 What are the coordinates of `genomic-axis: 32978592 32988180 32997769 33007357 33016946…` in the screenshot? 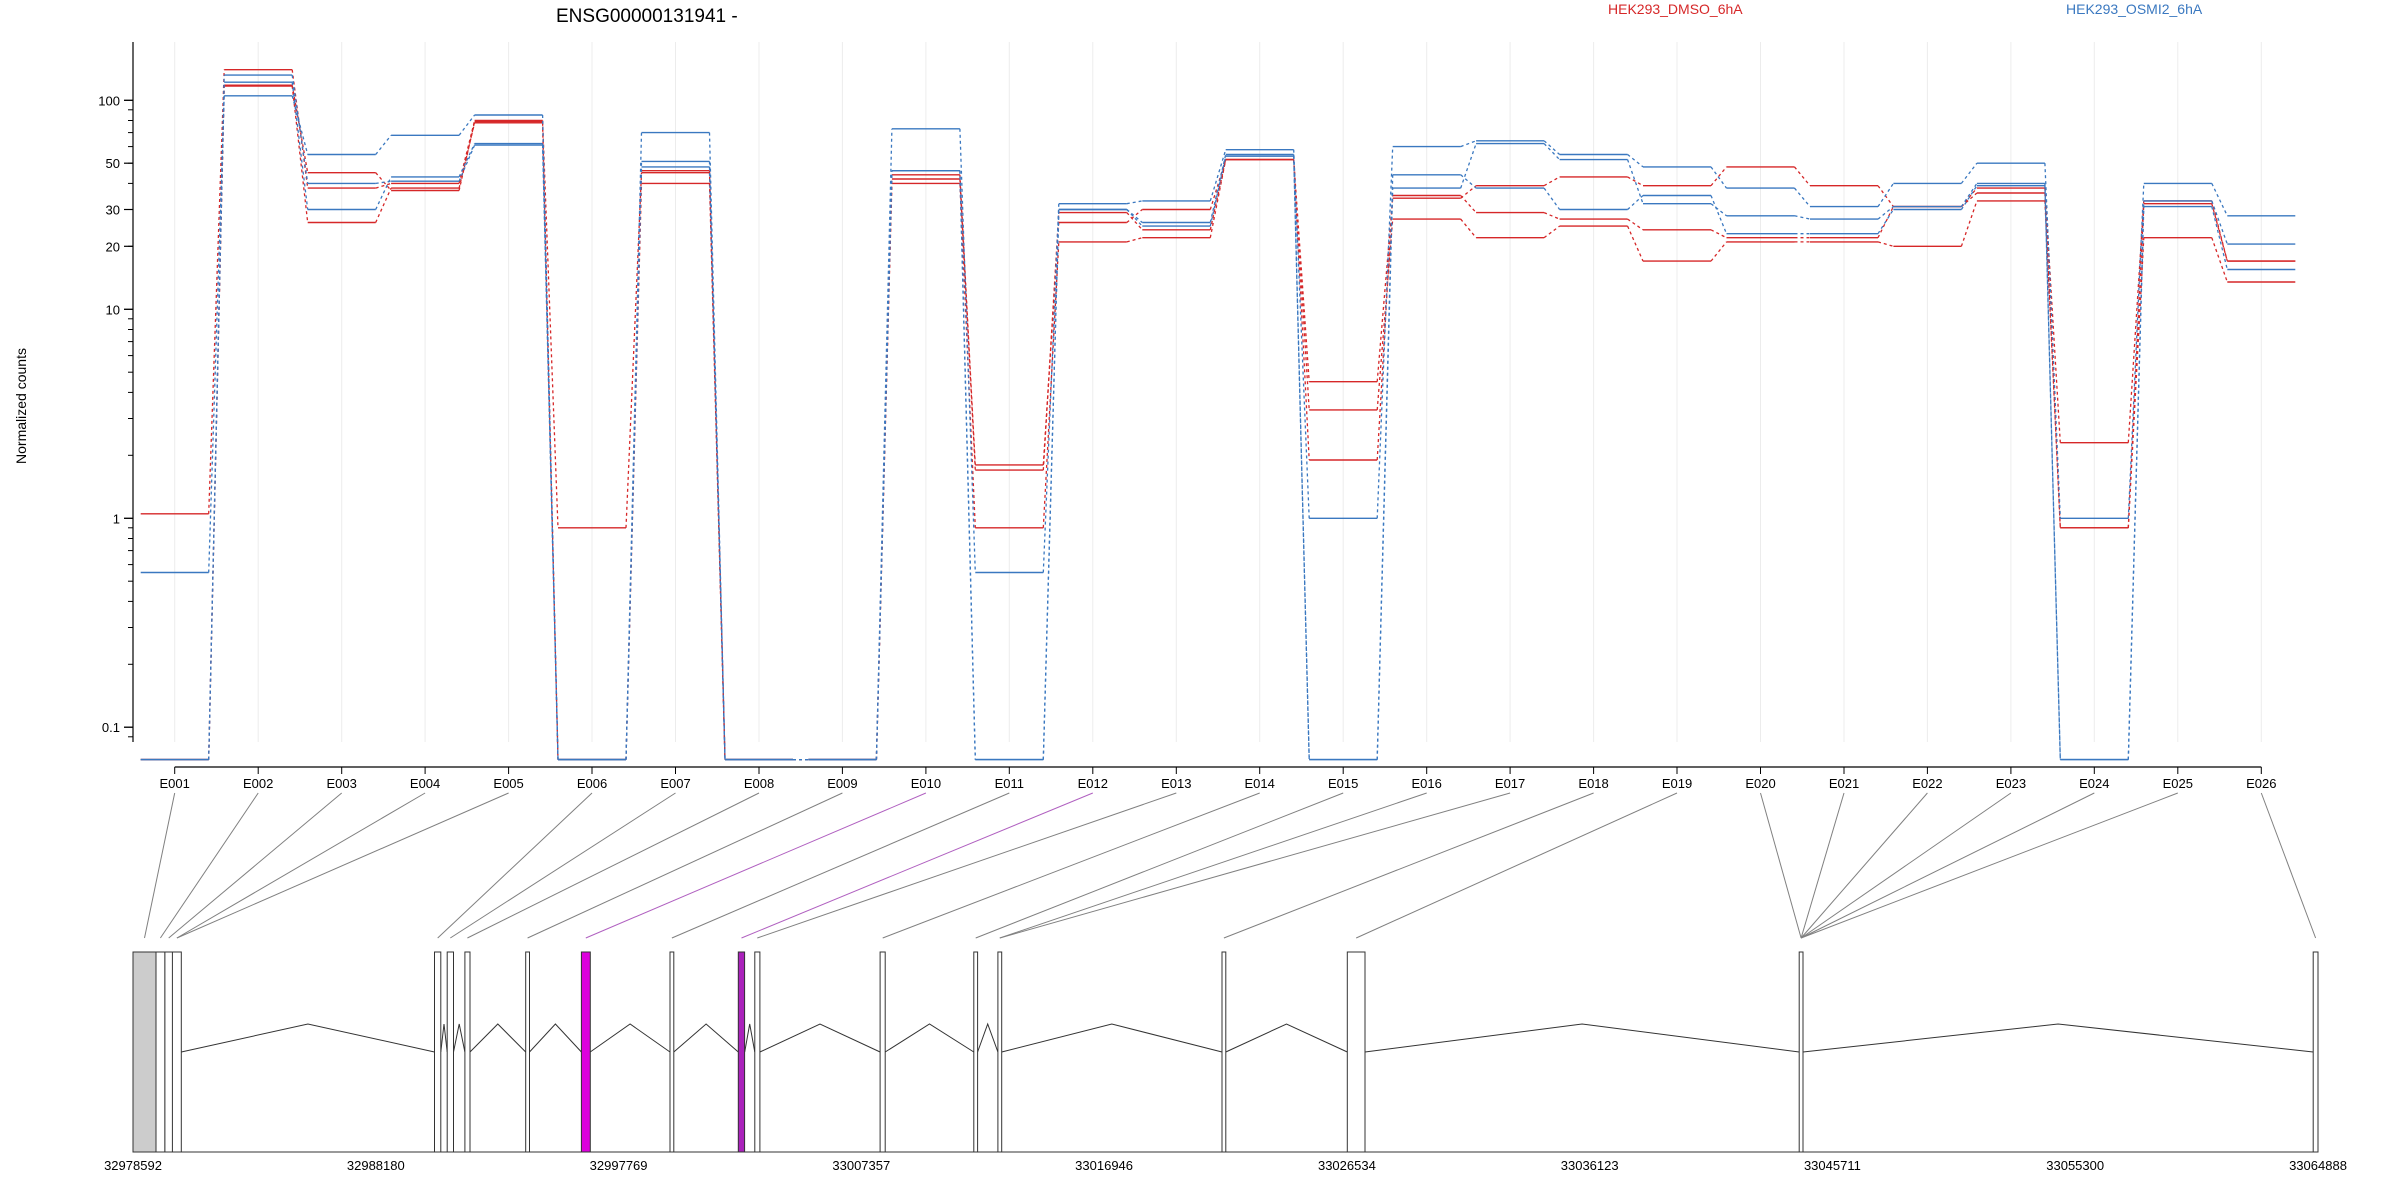 It's located at (1225, 1162).